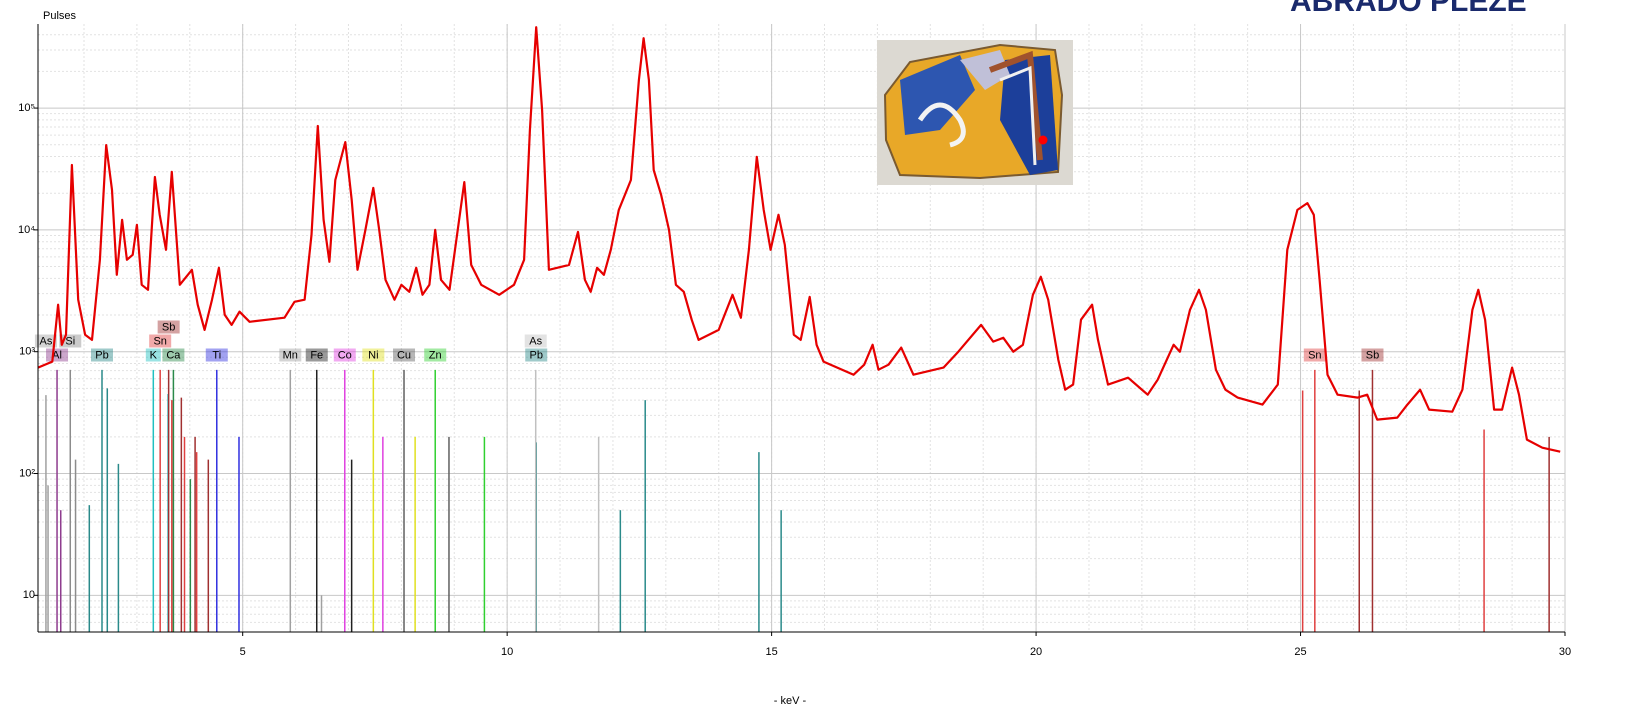  Describe the element at coordinates (1408, 9) in the screenshot. I see `chart-title: ABRADO PLEZE` at that location.